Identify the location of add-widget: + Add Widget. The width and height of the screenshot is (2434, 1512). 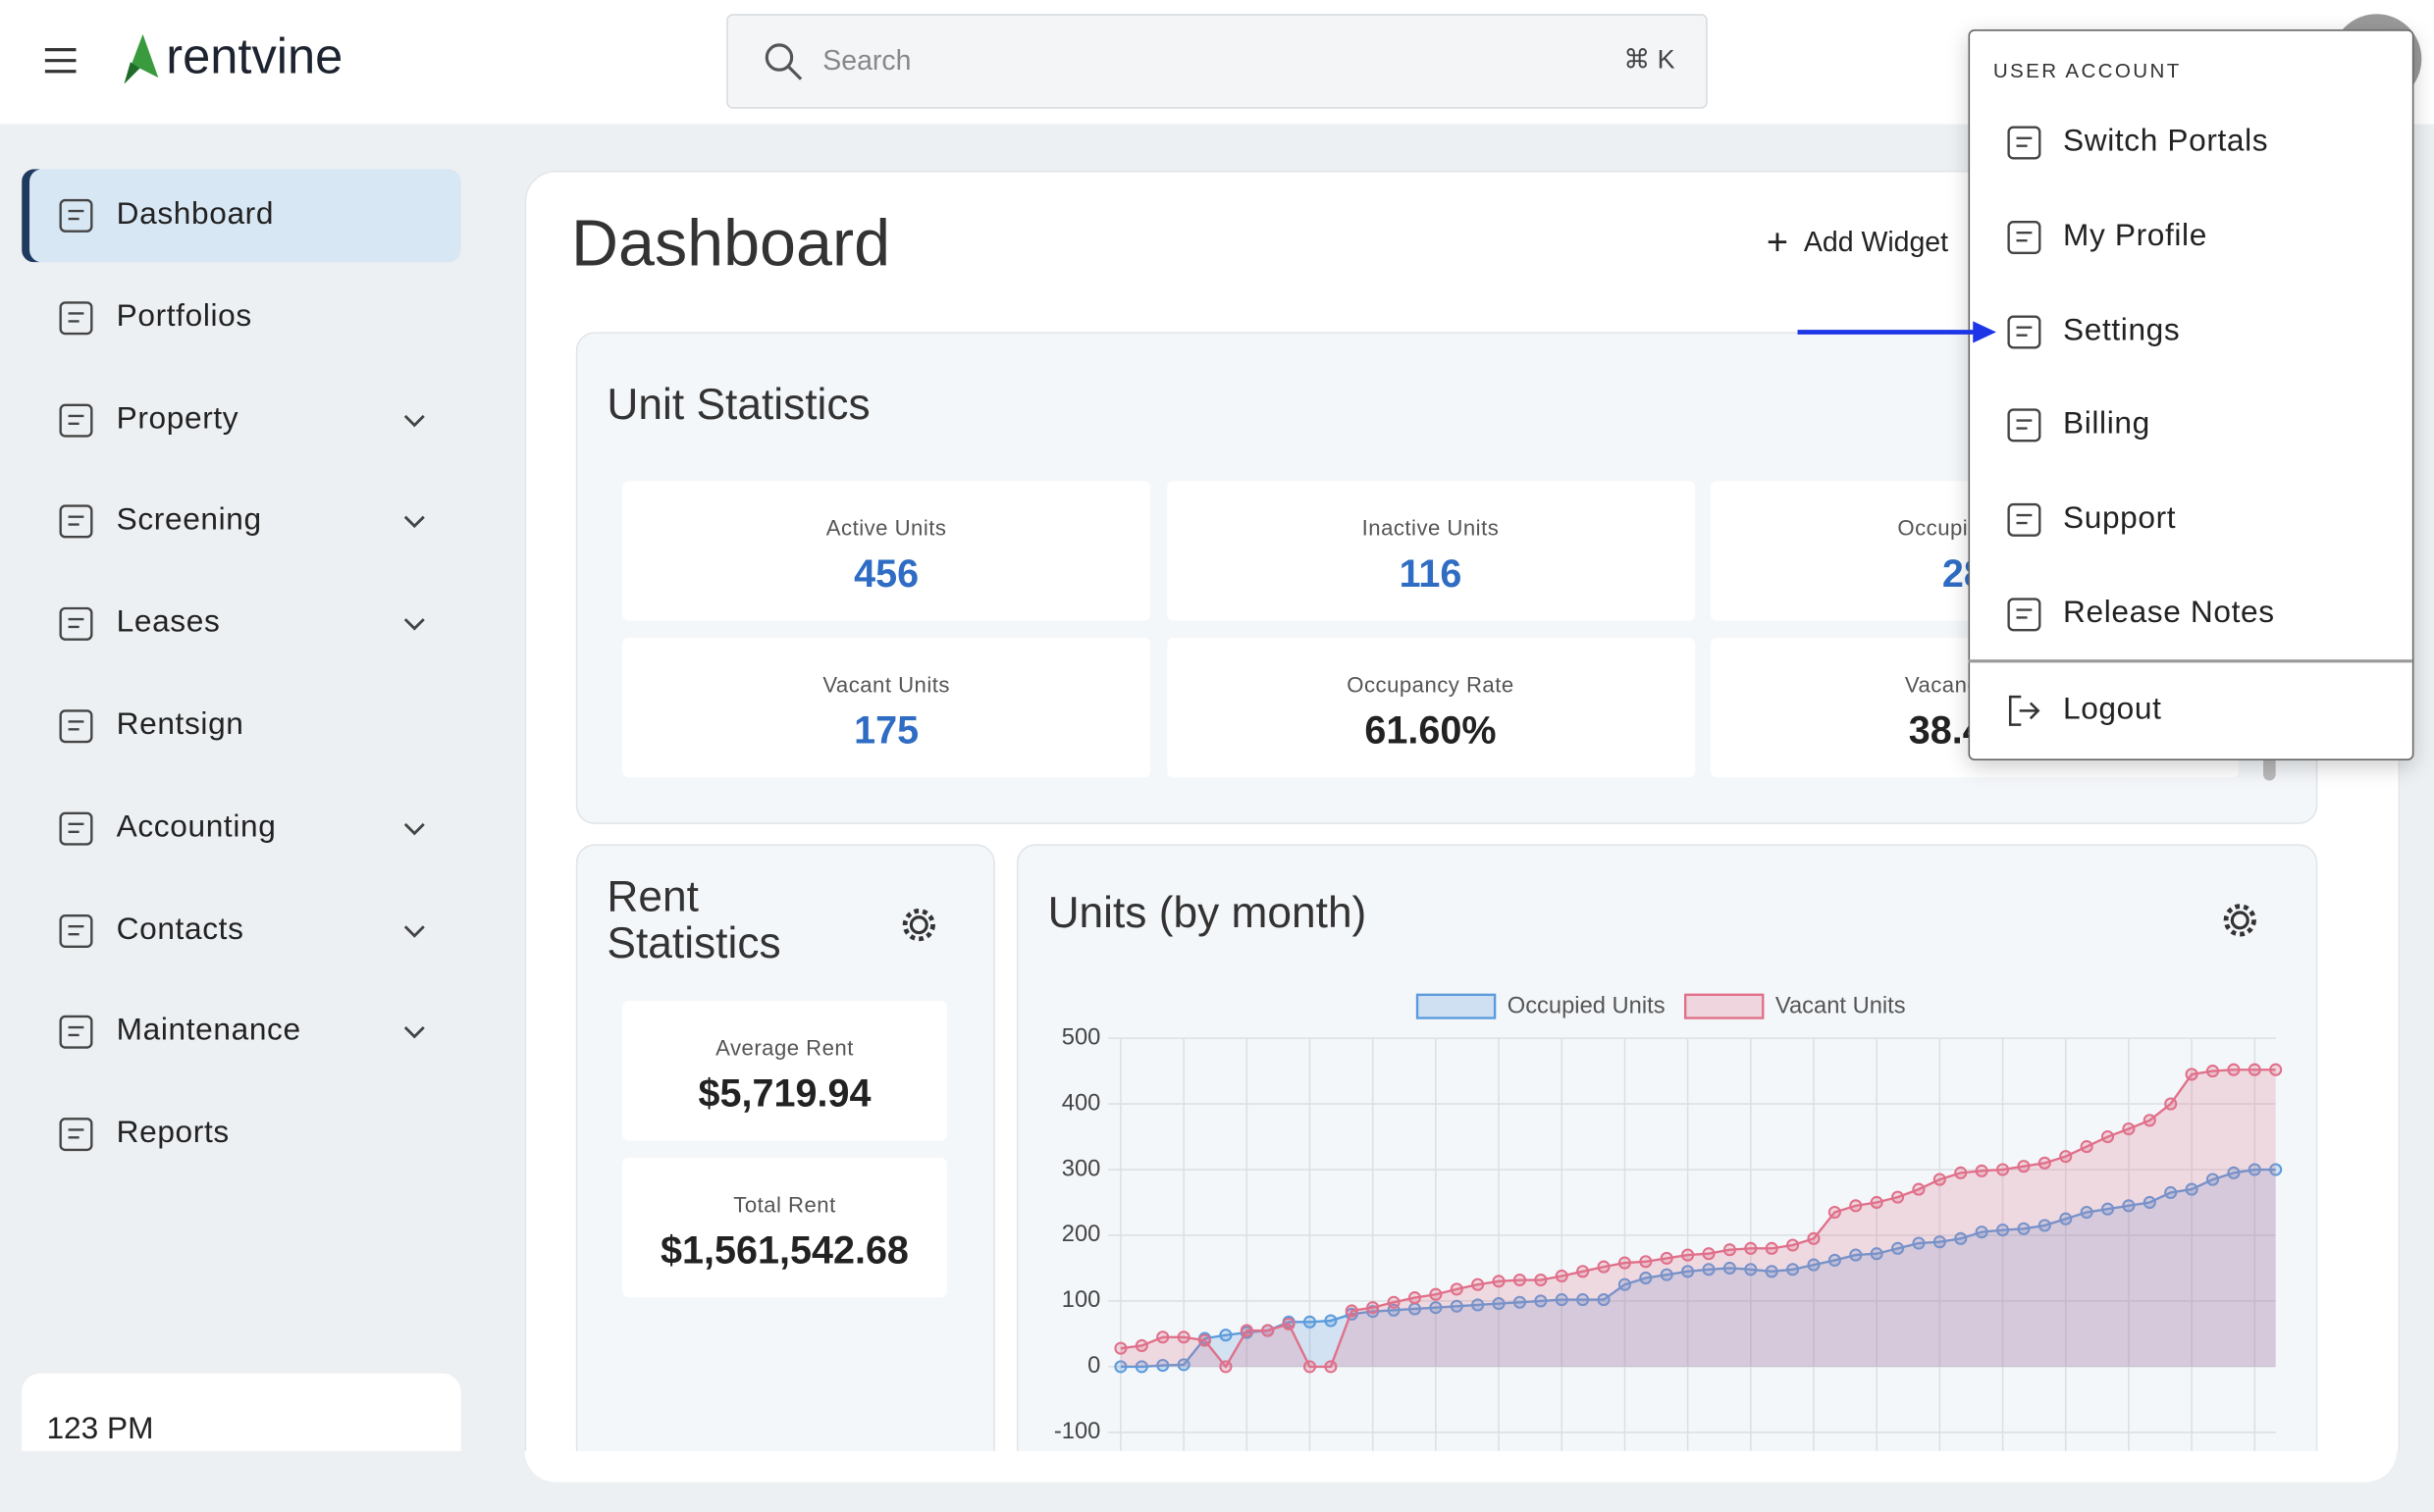
(1857, 243).